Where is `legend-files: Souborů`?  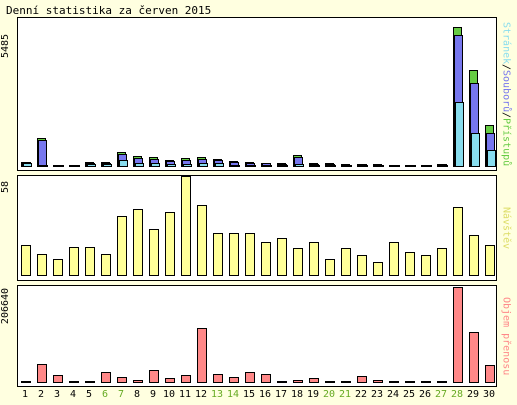 legend-files: Souborů is located at coordinates (506, 91).